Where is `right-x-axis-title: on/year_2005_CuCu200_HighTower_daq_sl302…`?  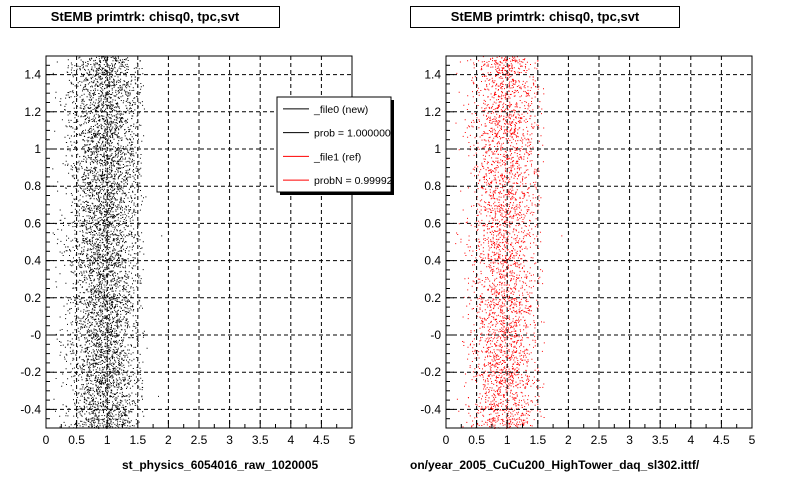
right-x-axis-title: on/year_2005_CuCu200_HighTower_daq_sl302… is located at coordinates (555, 465).